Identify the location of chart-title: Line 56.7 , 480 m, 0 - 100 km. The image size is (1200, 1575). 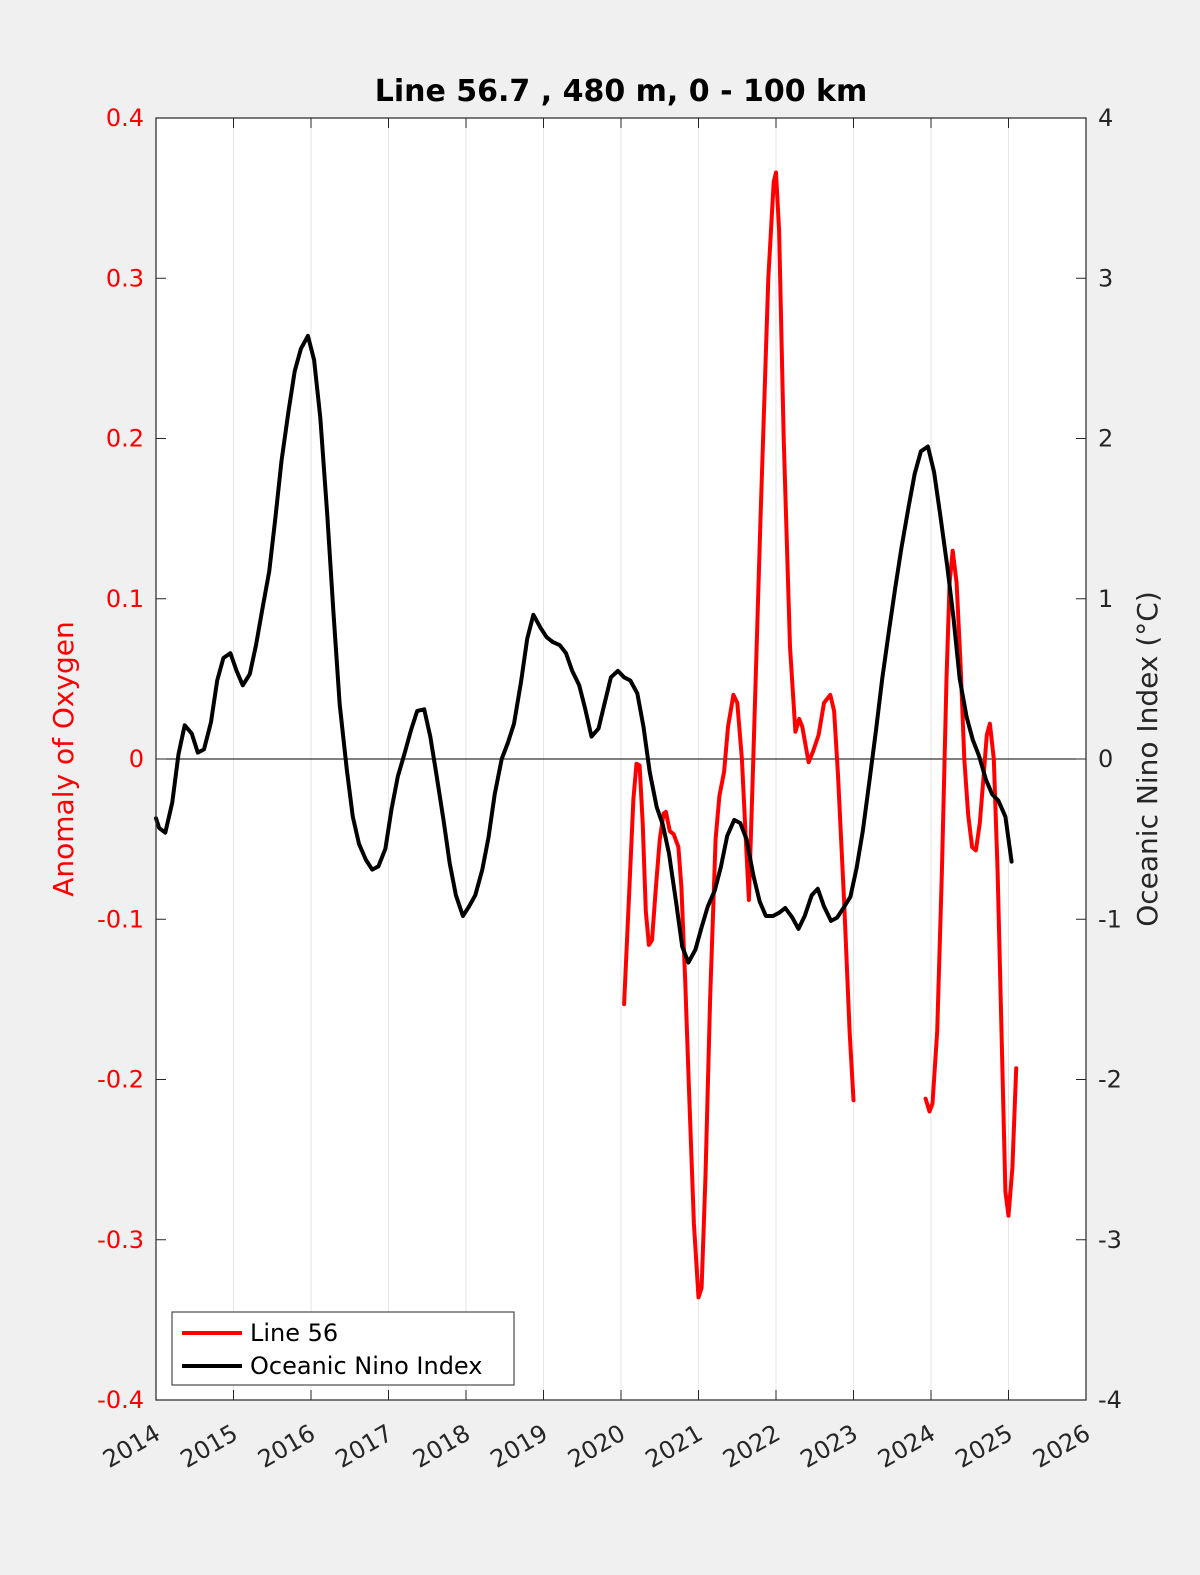
(621, 91).